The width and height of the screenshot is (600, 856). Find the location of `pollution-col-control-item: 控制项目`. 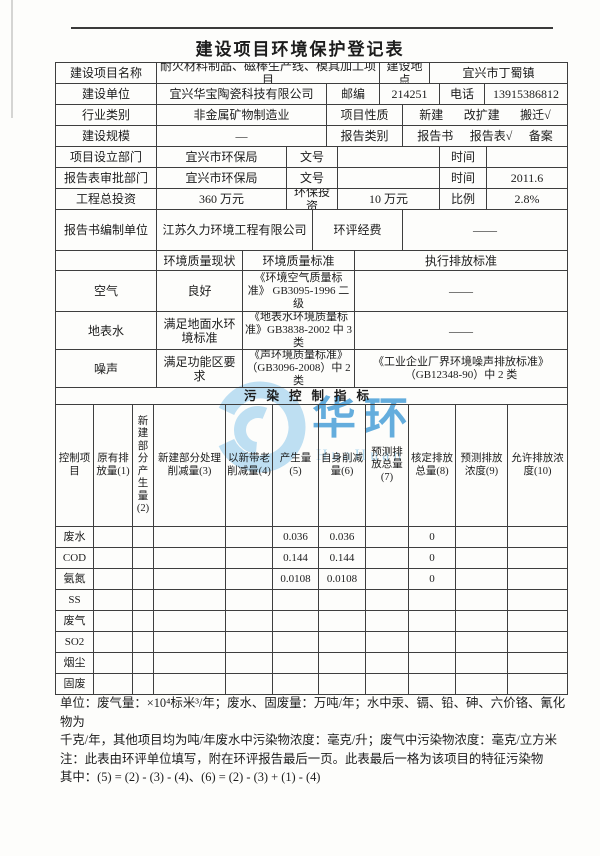

pollution-col-control-item: 控制项目 is located at coordinates (75, 465).